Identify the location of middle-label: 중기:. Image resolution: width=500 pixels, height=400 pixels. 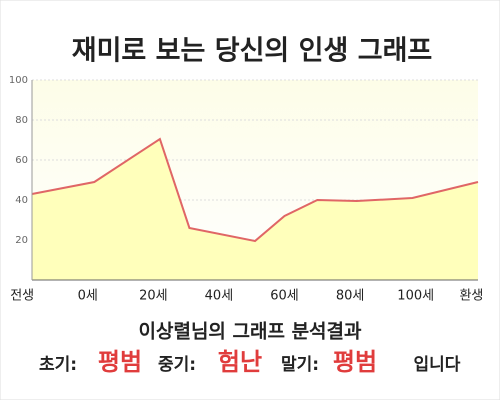
(177, 365).